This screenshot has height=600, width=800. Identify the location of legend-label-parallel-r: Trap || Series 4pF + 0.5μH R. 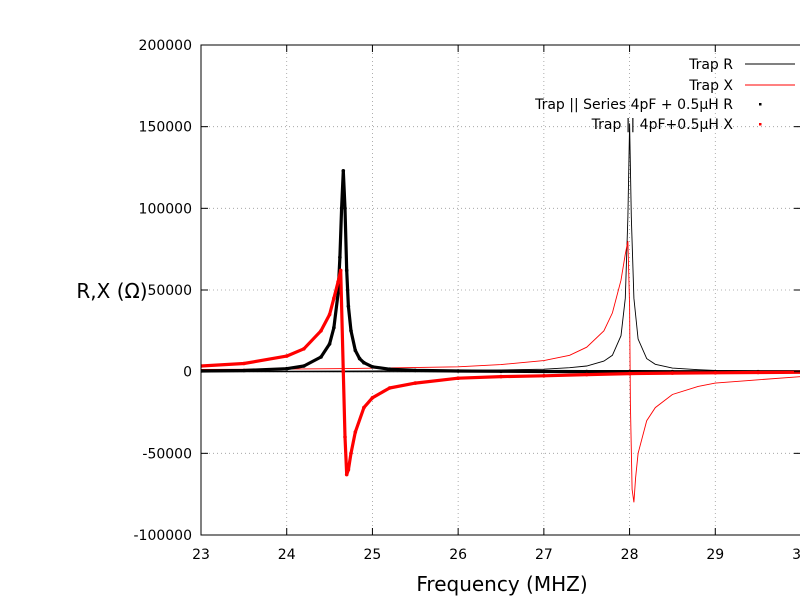
(633, 105).